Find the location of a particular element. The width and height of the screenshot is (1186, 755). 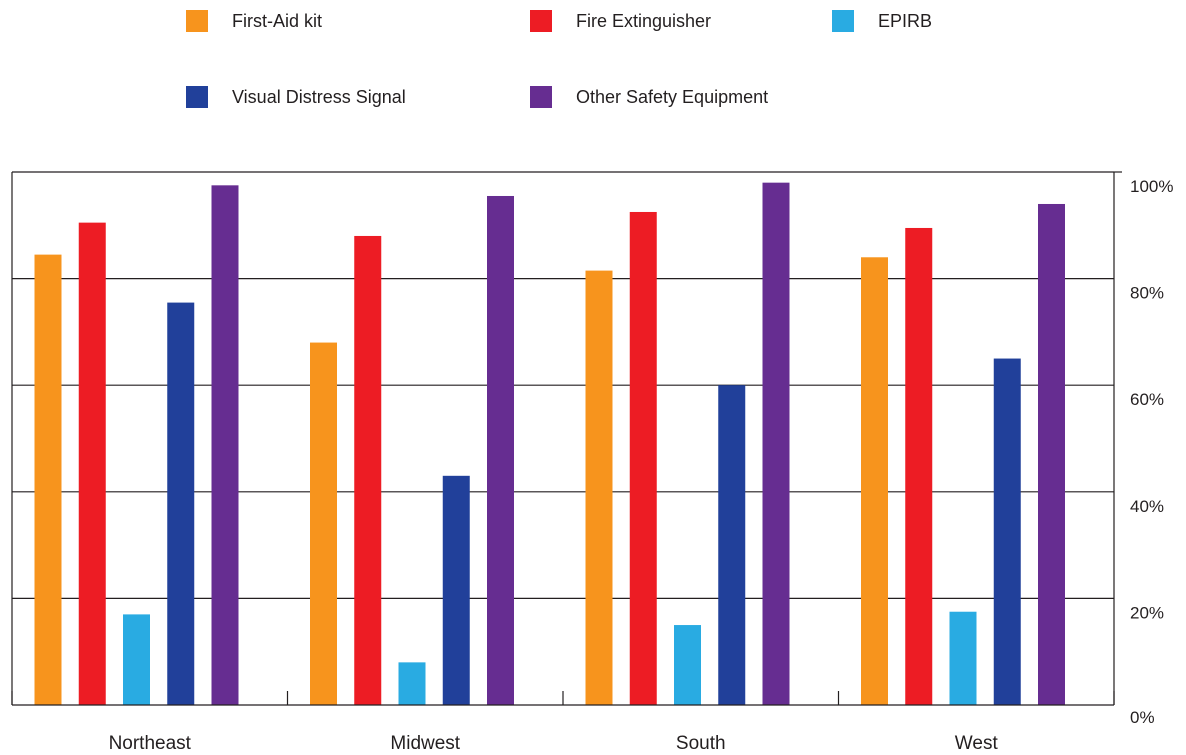

y-tick-label: 20% is located at coordinates (1147, 612).